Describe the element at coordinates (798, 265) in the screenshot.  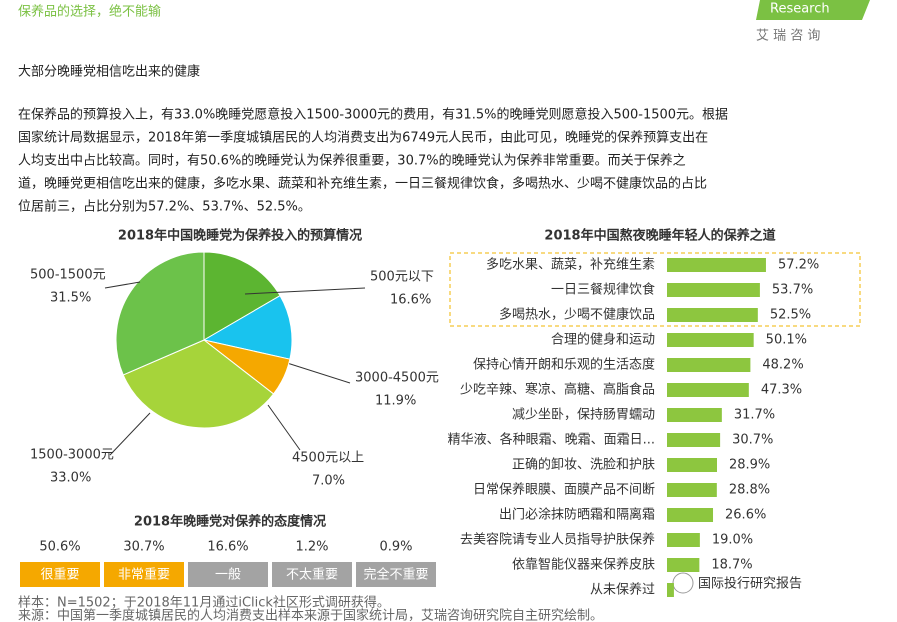
I see `bar-value: 57.2%` at that location.